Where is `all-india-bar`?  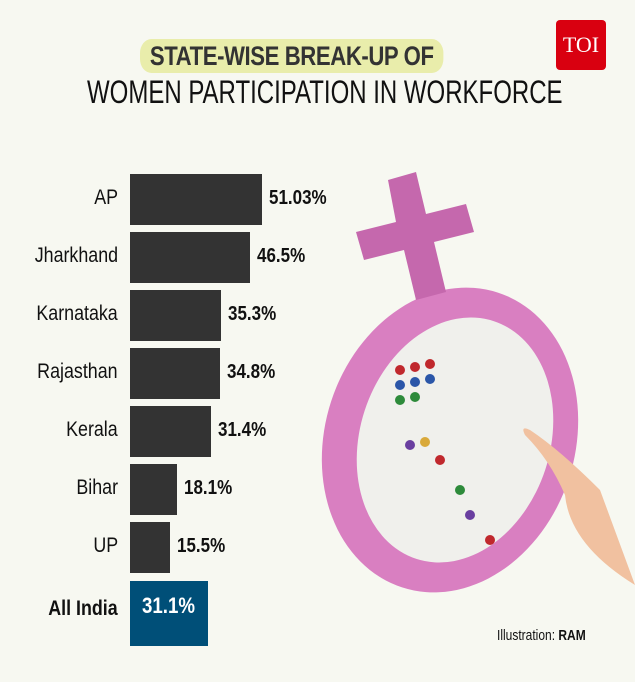 all-india-bar is located at coordinates (169, 613).